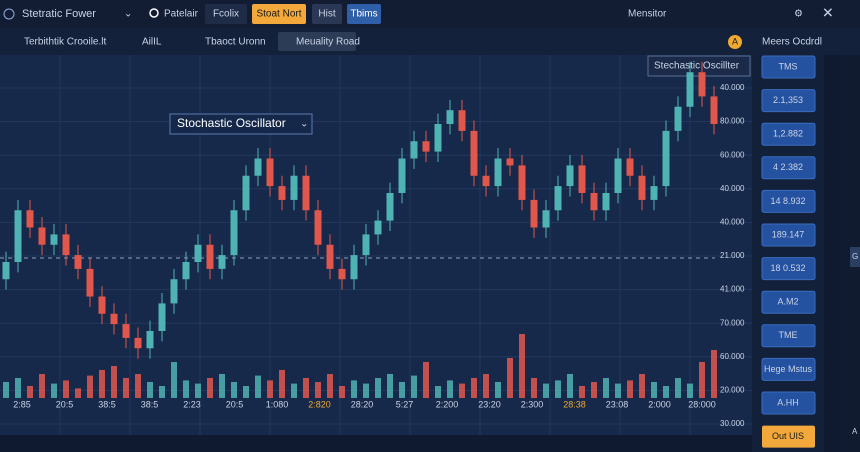 The height and width of the screenshot is (452, 860). I want to click on edge-label: A, so click(855, 431).